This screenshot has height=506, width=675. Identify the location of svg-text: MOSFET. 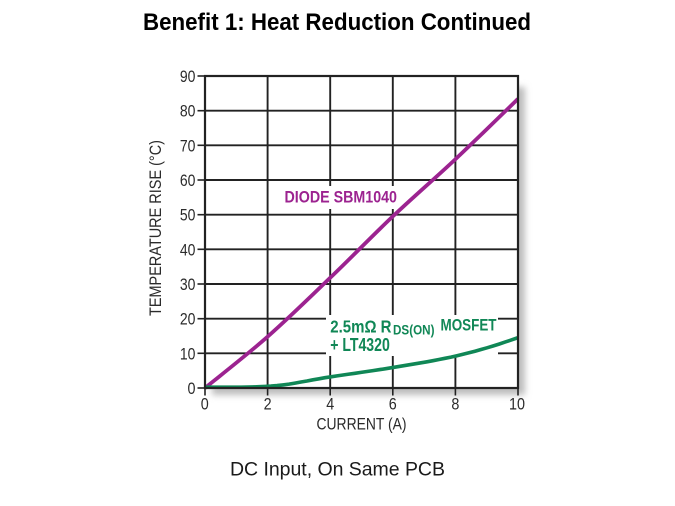
(469, 326).